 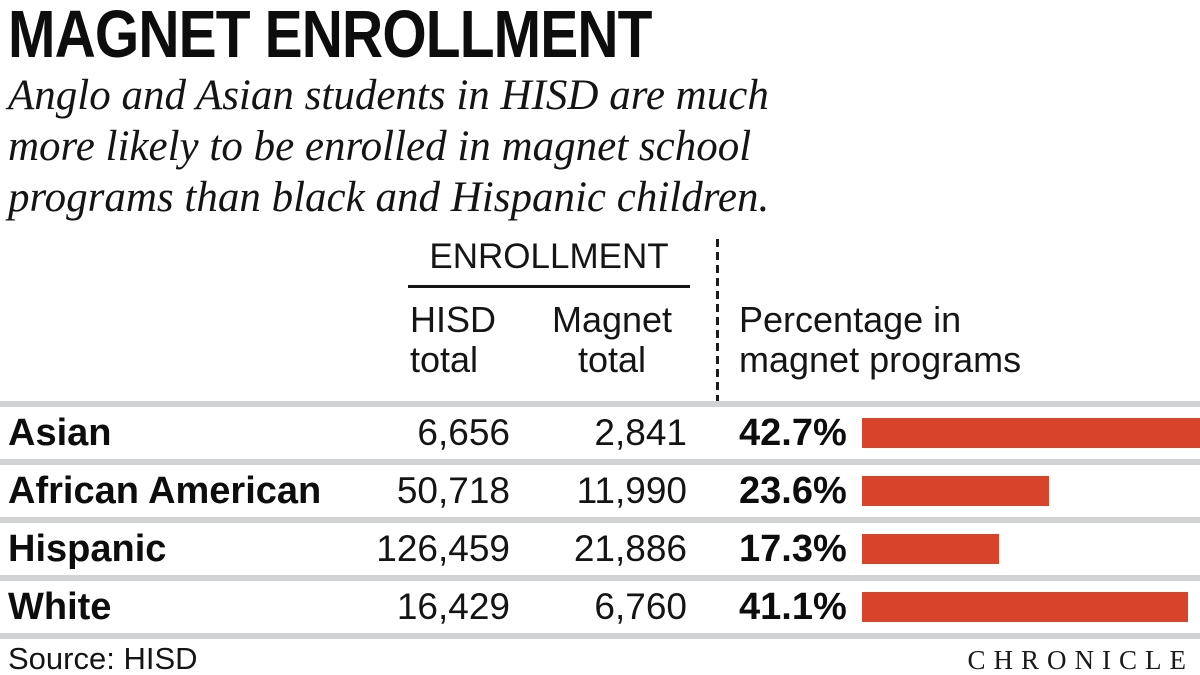 What do you see at coordinates (330, 36) in the screenshot?
I see `chart-title: MAGNET ENROLLMENT` at bounding box center [330, 36].